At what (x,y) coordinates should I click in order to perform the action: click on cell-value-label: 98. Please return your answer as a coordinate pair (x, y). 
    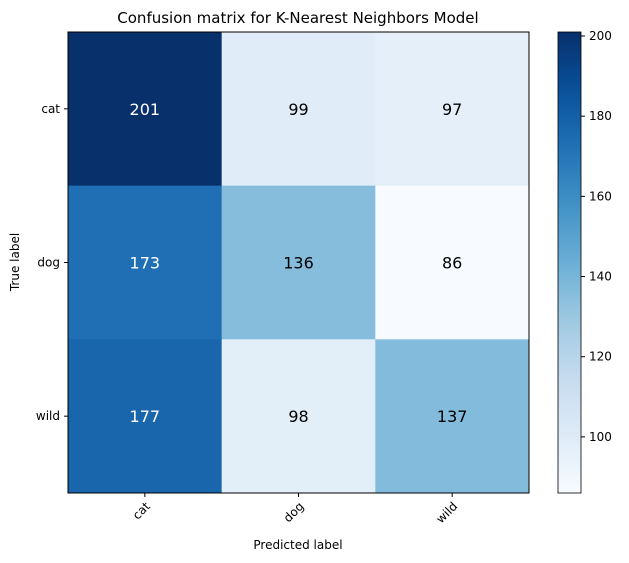
    Looking at the image, I should click on (298, 416).